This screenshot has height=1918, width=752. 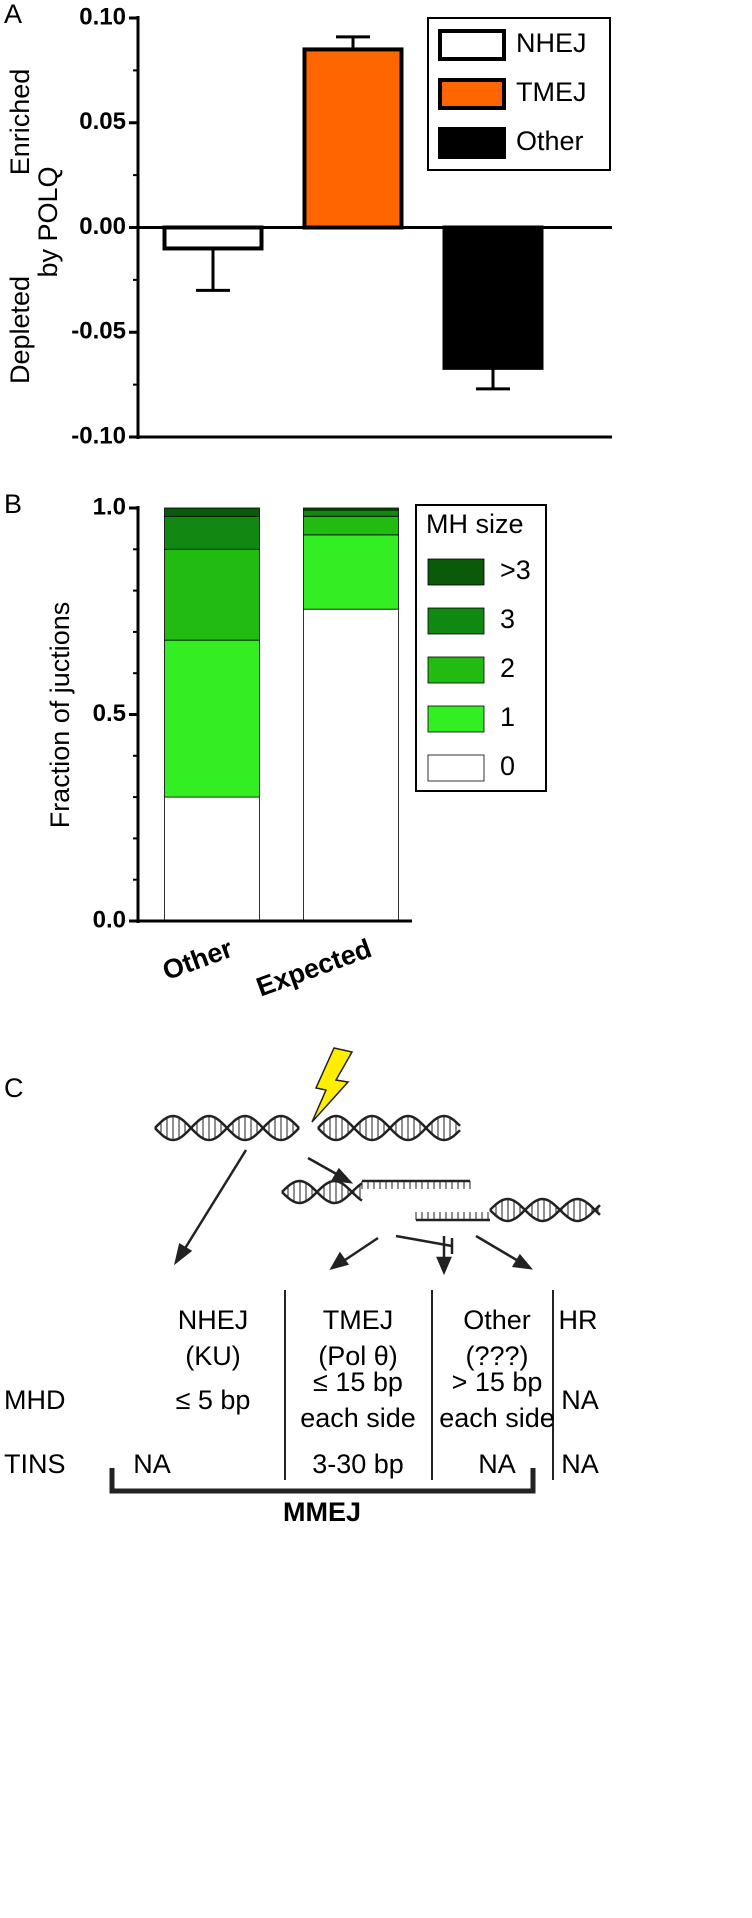 What do you see at coordinates (13, 14) in the screenshot?
I see `panel-label: A` at bounding box center [13, 14].